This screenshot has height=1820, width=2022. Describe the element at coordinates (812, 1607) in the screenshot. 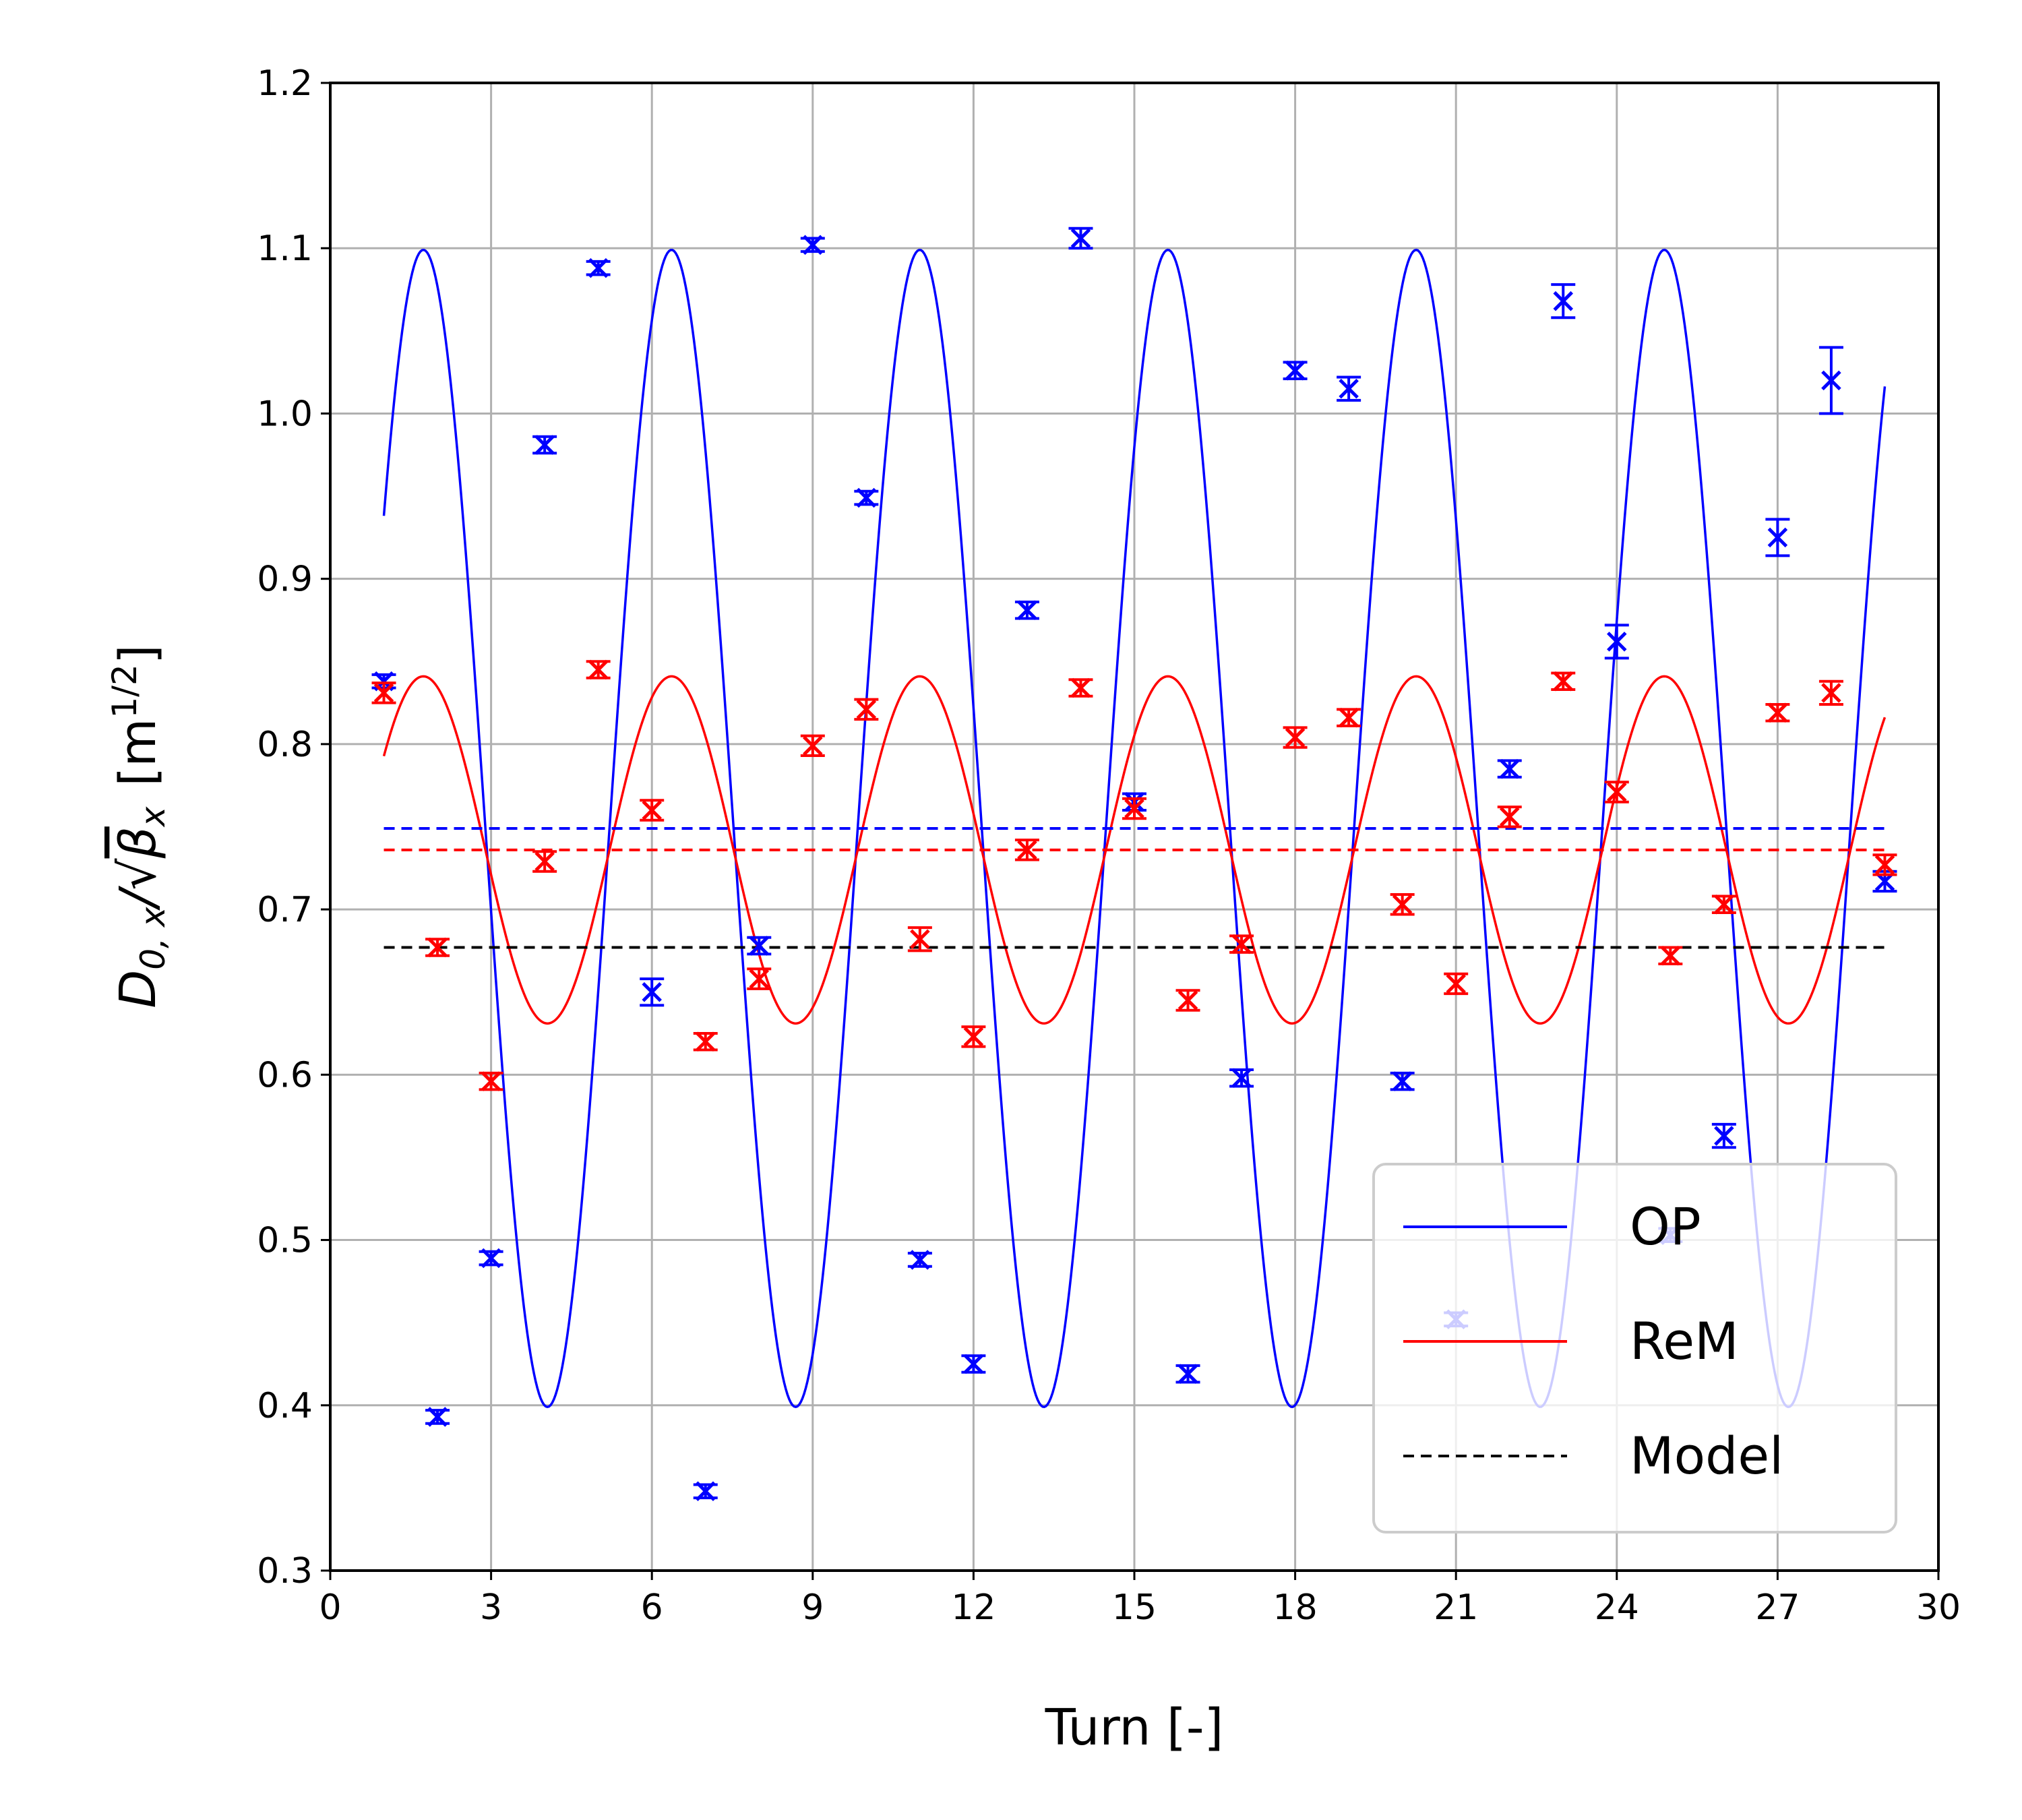

I see `x-tick-label: 9` at that location.